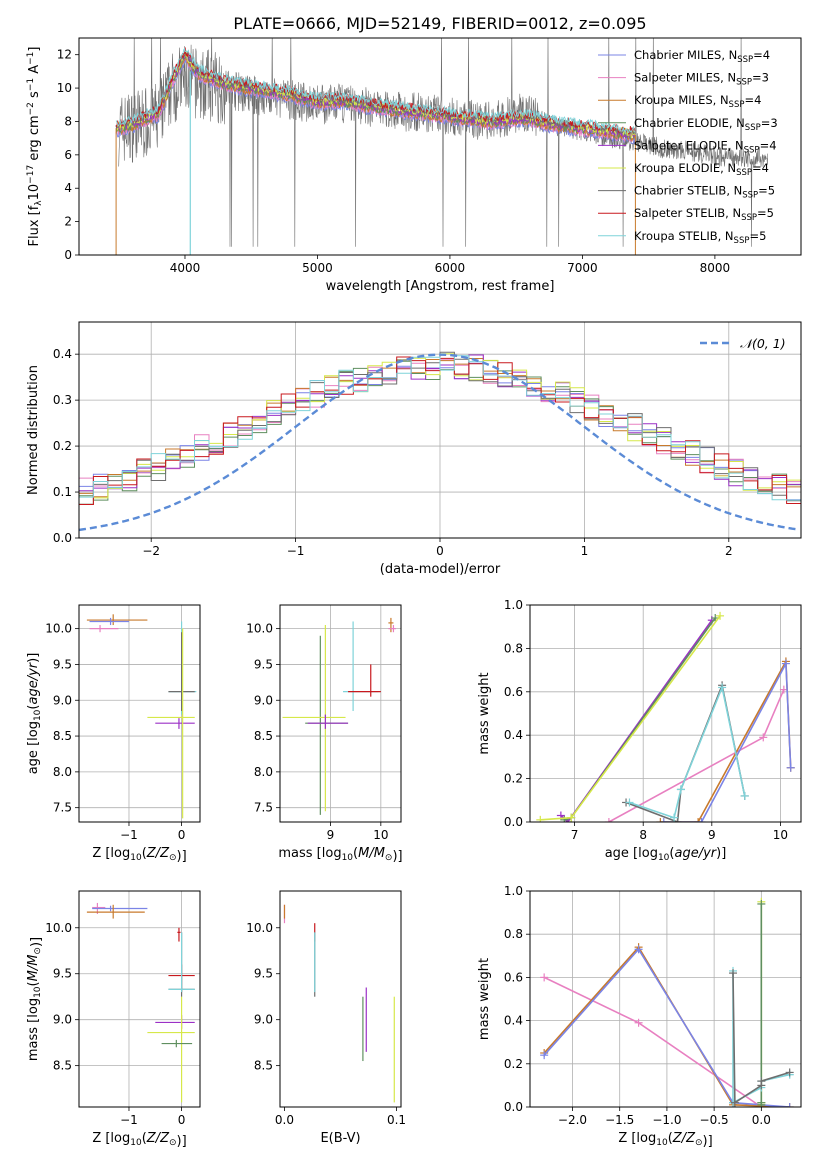 The width and height of the screenshot is (819, 1170). Describe the element at coordinates (513, 648) in the screenshot. I see `y-tick-label: 0.8` at that location.